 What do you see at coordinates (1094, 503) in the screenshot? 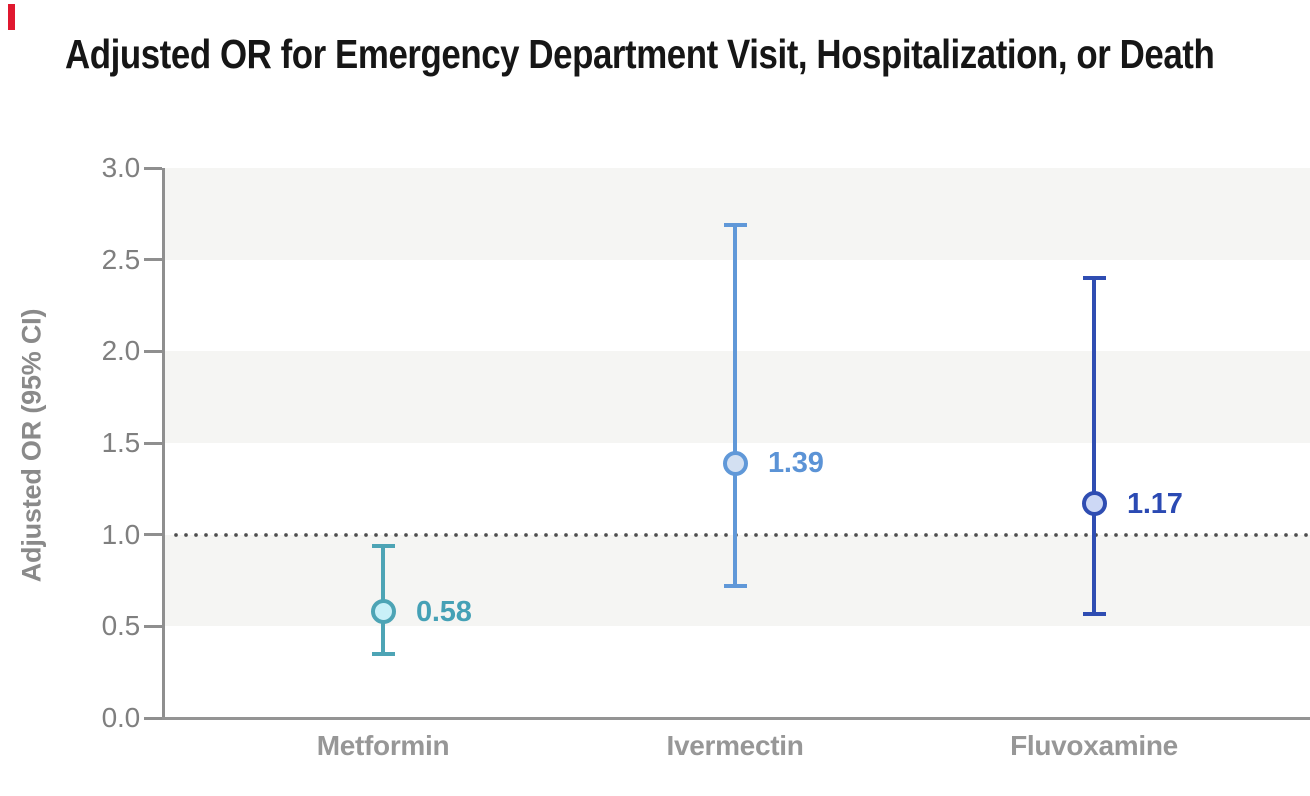
I see `point-marker-fluvoxamine` at bounding box center [1094, 503].